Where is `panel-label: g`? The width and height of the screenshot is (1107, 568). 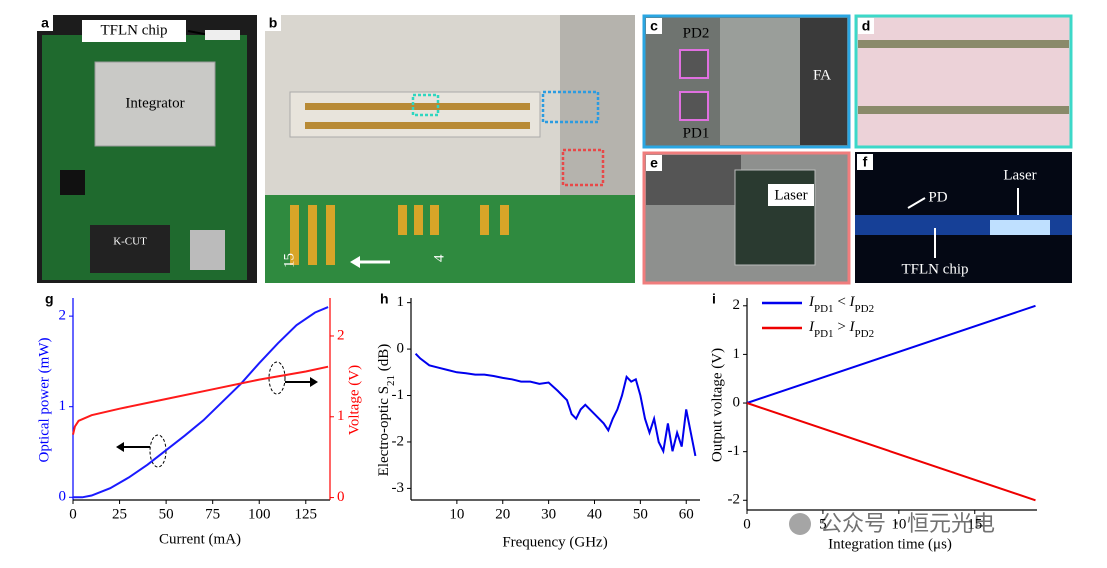 panel-label: g is located at coordinates (49, 299).